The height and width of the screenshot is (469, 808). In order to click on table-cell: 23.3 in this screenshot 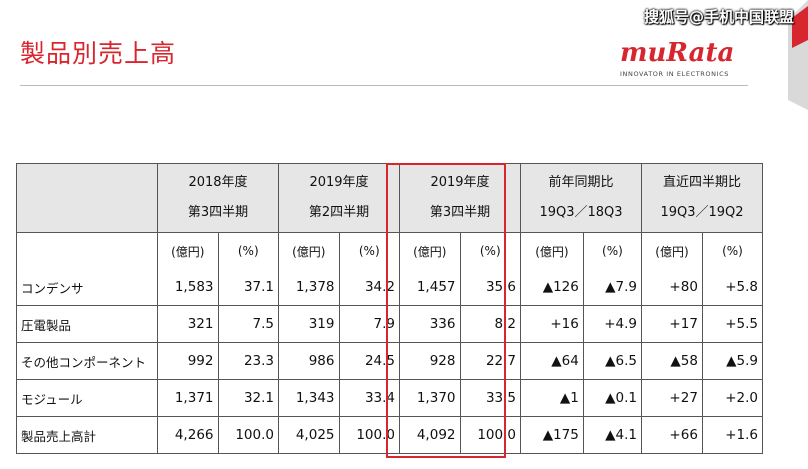, I will do `click(248, 361)`.